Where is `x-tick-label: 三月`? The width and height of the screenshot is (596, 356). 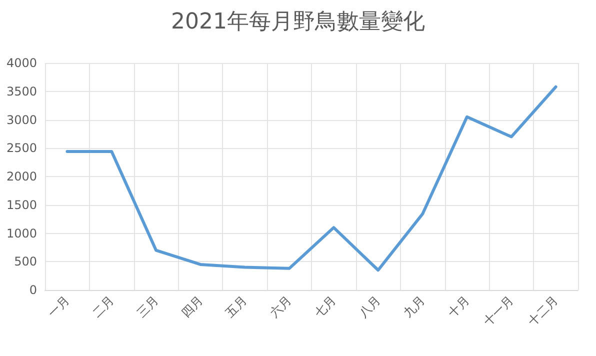
x-tick-label: 三月 is located at coordinates (147, 306).